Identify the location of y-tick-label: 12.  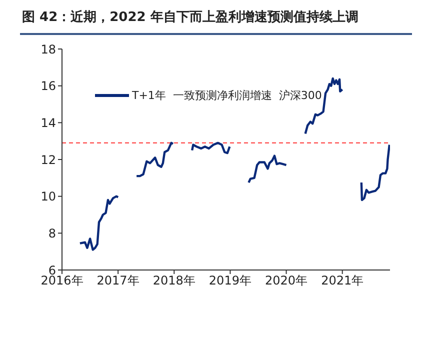
(48, 159).